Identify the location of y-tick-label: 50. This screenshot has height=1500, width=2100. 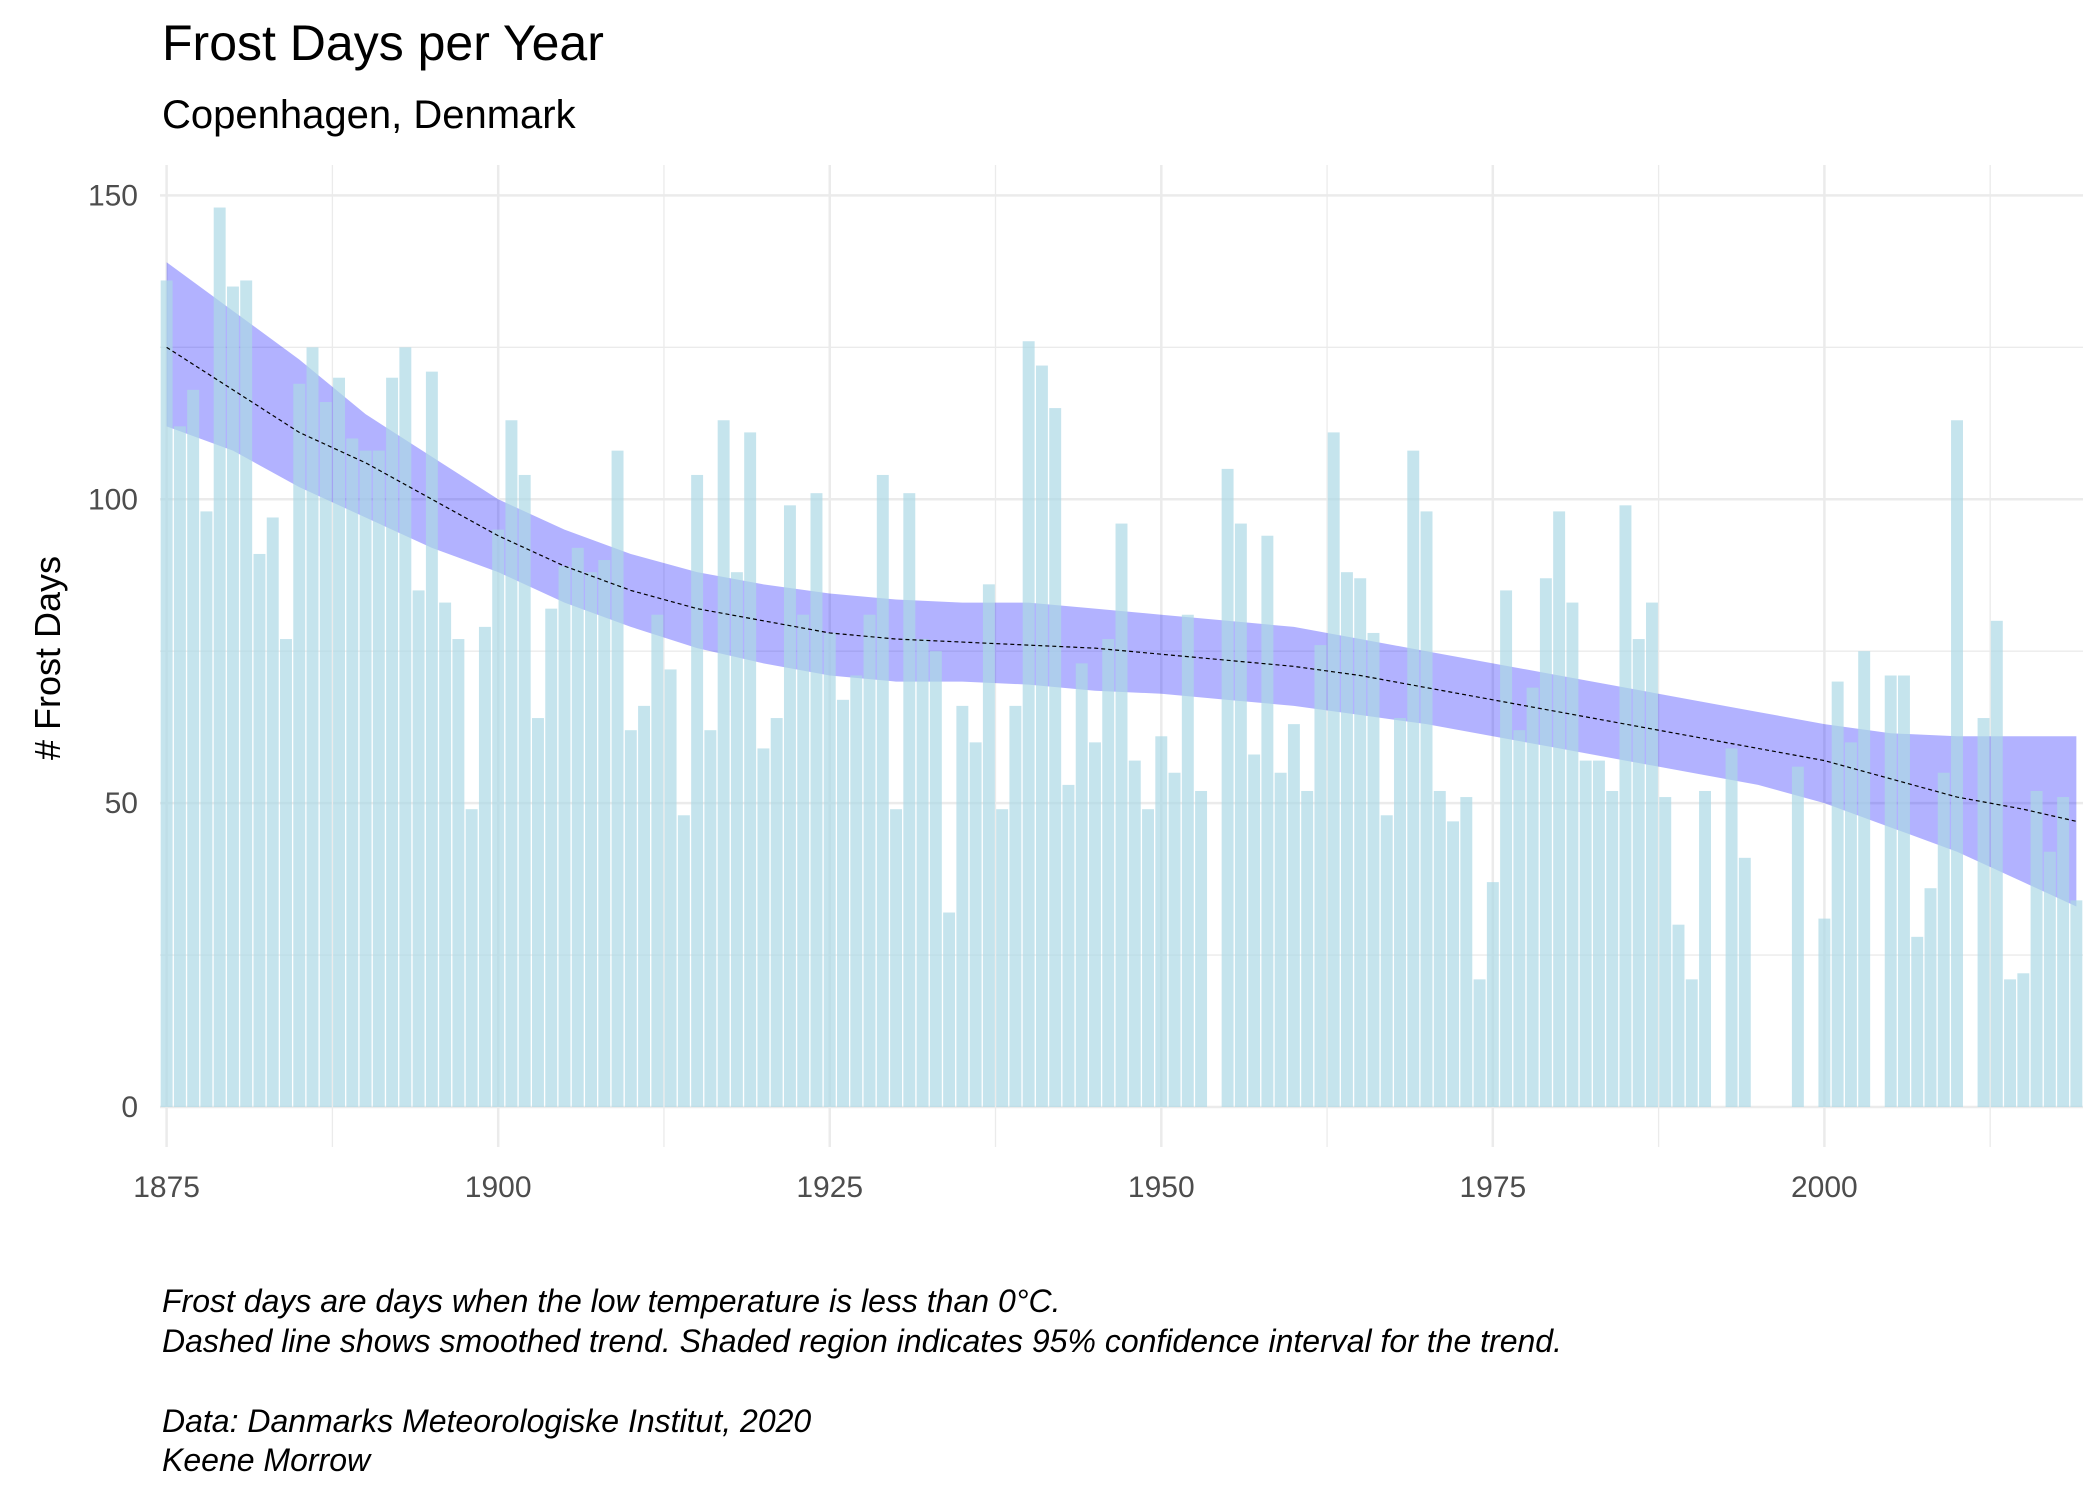
(121, 803).